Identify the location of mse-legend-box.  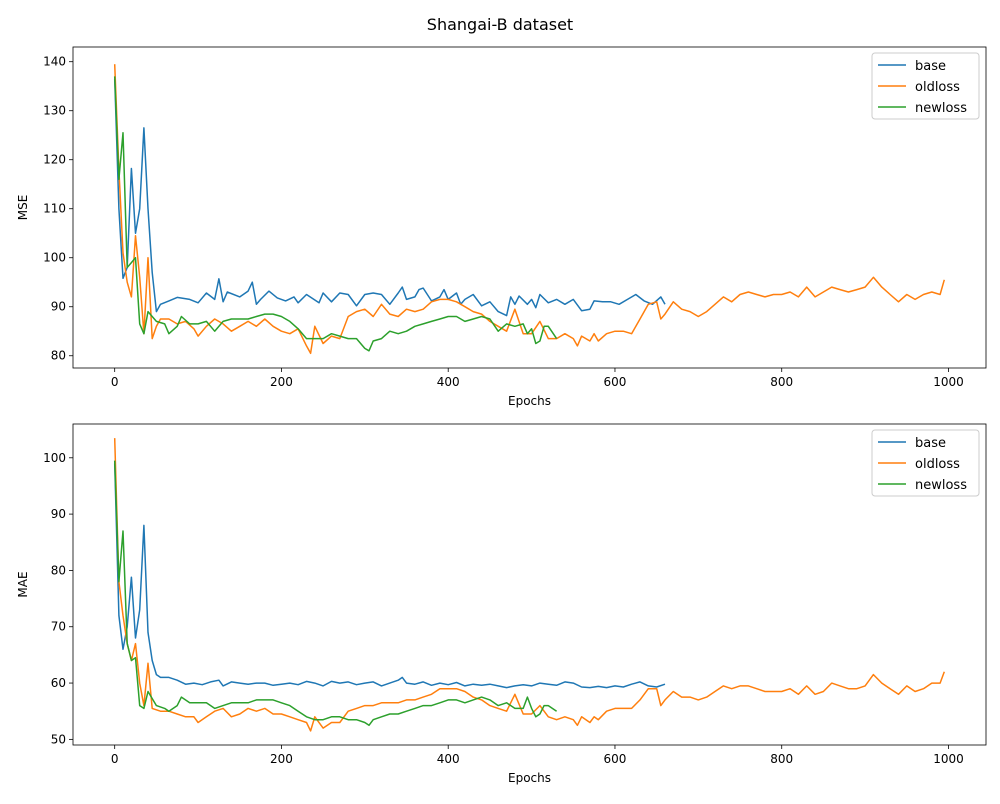
(925, 86).